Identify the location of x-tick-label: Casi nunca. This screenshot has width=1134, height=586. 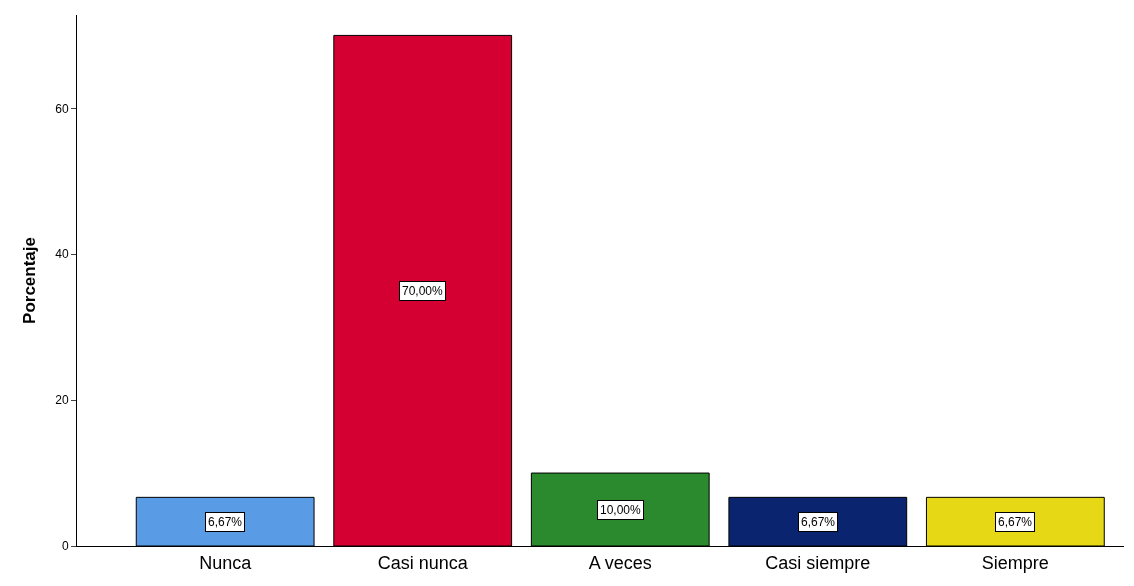
(423, 562).